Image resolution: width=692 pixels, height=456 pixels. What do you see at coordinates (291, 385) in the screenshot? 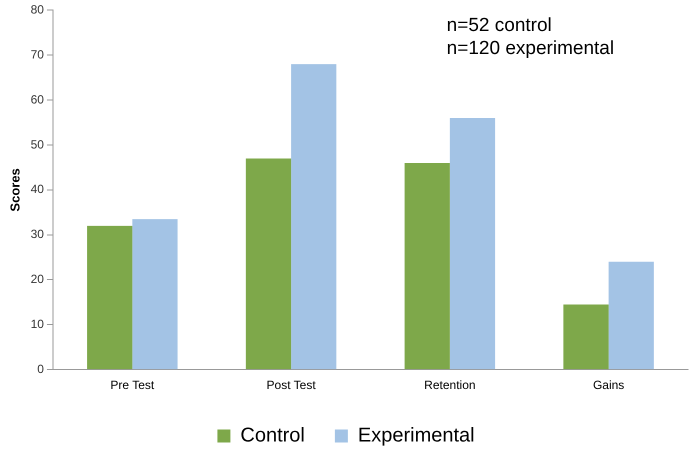
I see `x-tick-label: Post Test` at bounding box center [291, 385].